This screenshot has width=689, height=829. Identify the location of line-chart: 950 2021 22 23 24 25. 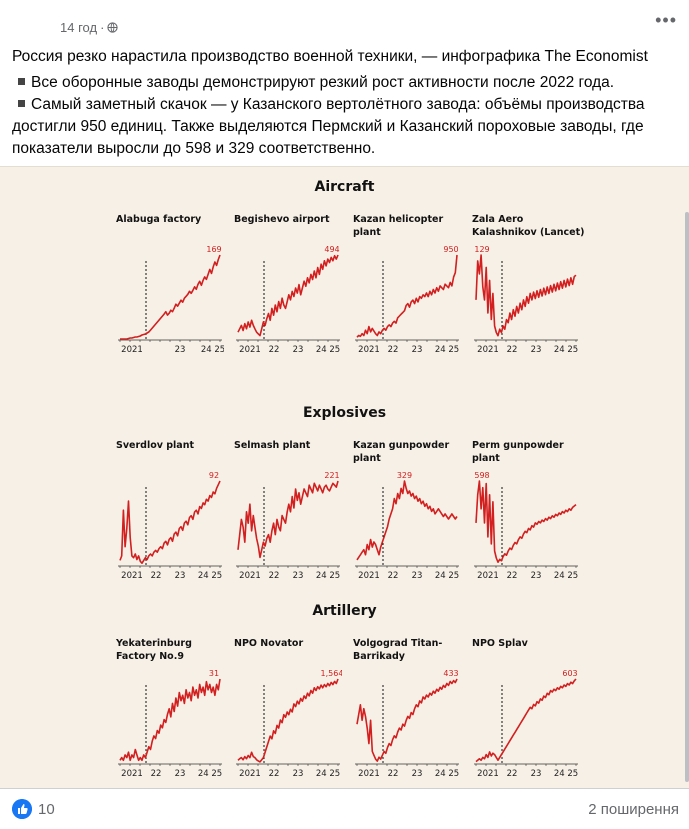
(407, 300).